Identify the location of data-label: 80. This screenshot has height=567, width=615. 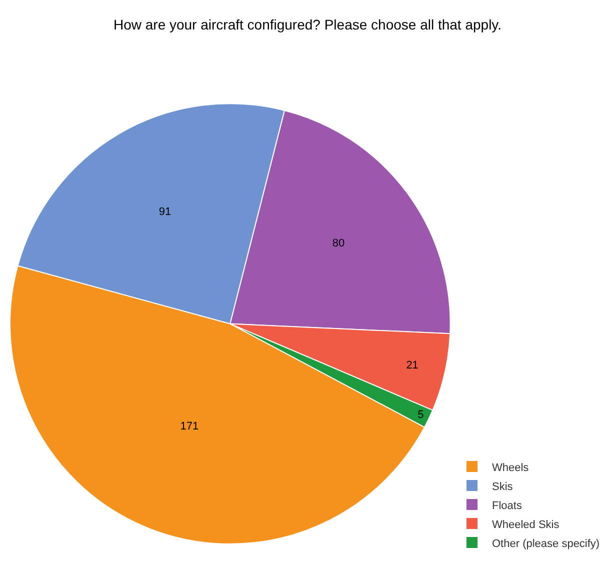
(338, 243).